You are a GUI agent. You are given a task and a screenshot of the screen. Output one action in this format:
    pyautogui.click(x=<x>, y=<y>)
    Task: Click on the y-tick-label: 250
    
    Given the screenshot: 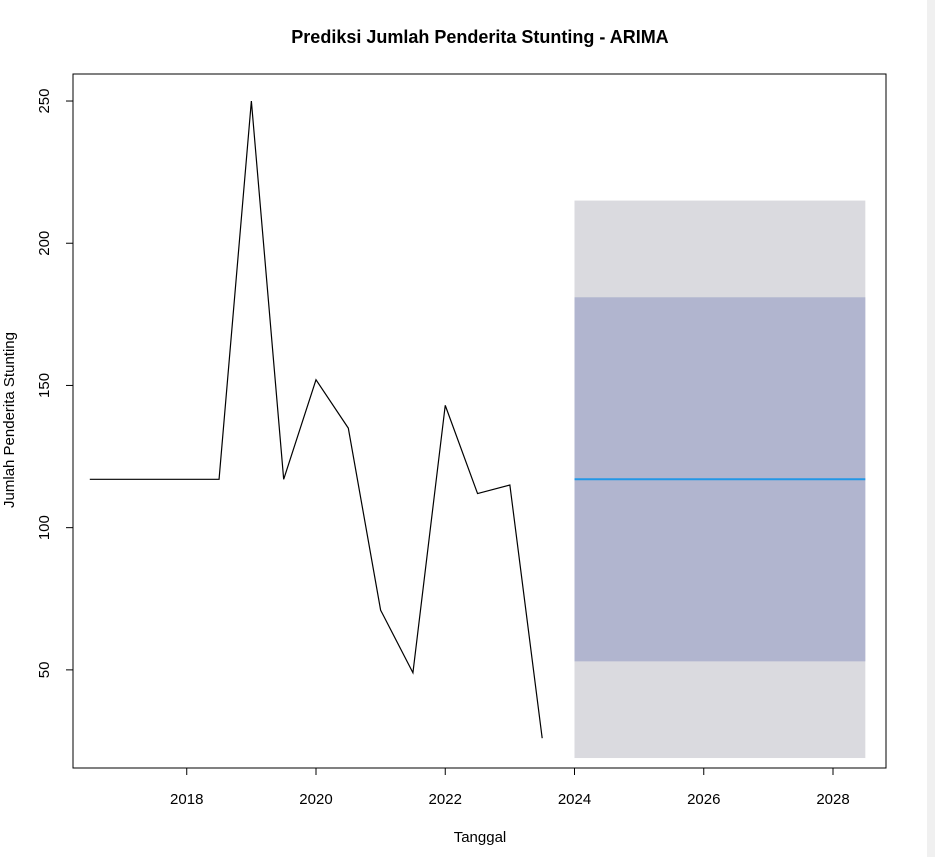 What is the action you would take?
    pyautogui.click(x=44, y=101)
    